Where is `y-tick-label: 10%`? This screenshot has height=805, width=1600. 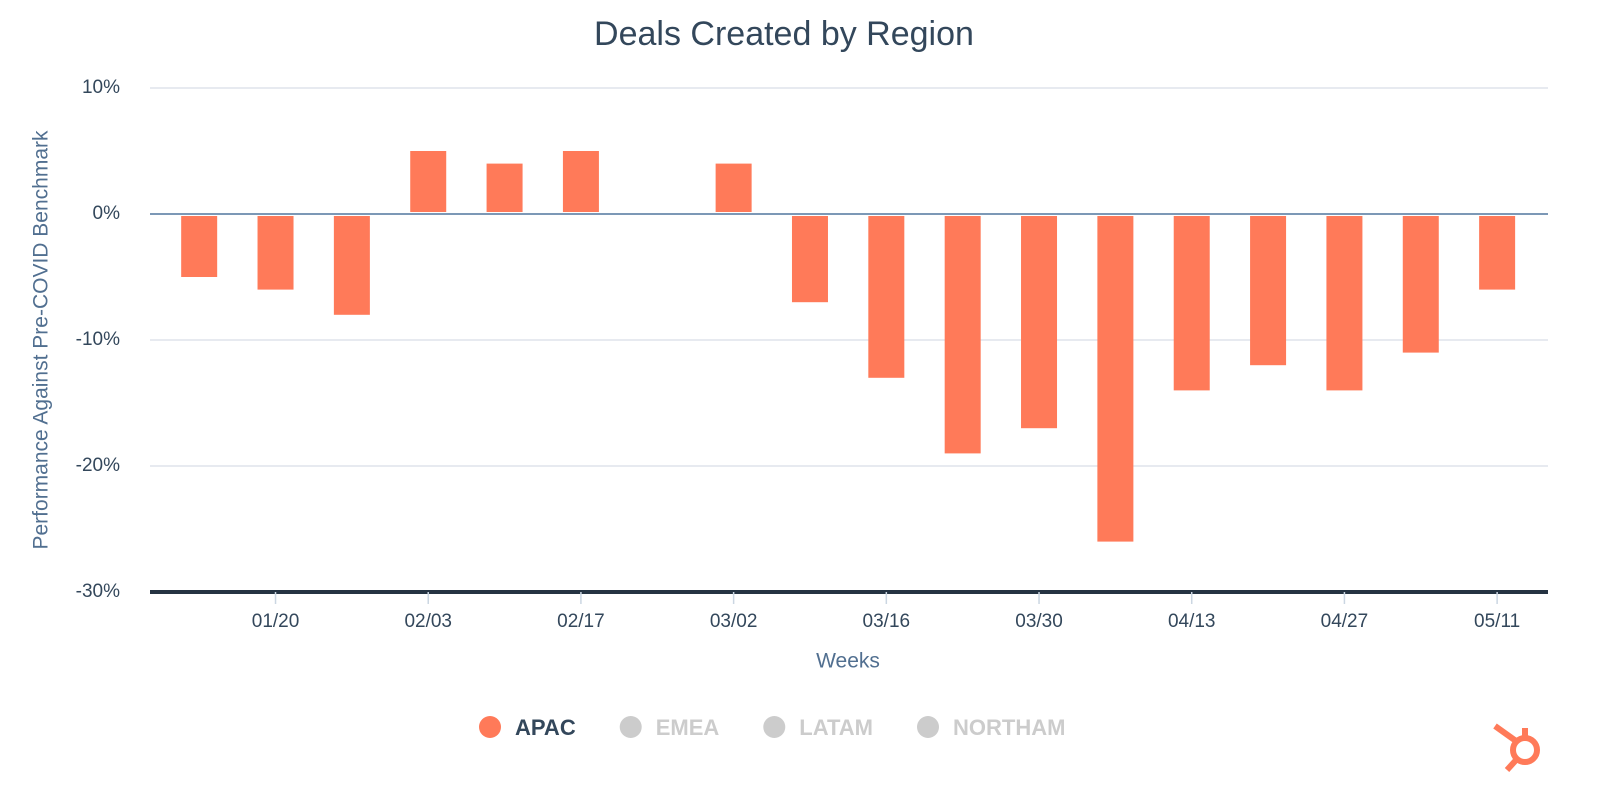
y-tick-label: 10% is located at coordinates (101, 87).